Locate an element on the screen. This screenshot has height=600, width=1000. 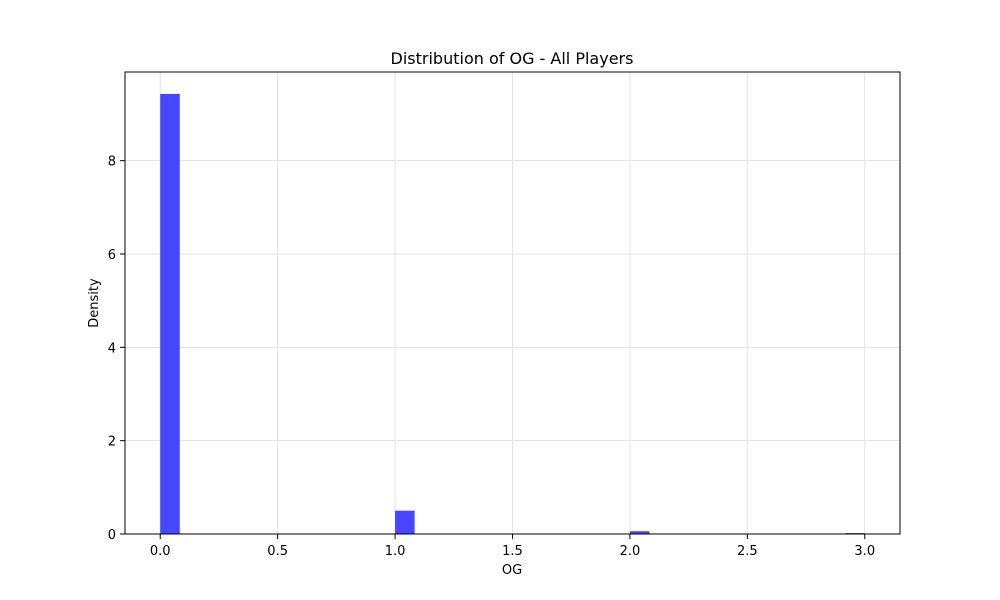
x-axis-ticks: 0.0 0.5 1.0 1.5 2.0 2.5 3.0 is located at coordinates (512, 546).